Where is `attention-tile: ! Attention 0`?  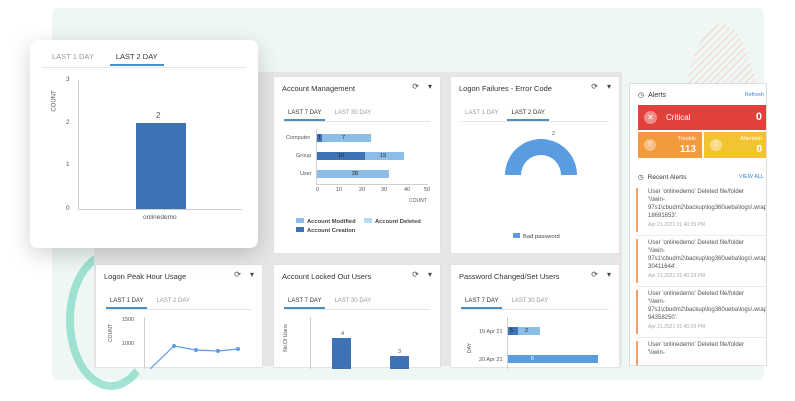 attention-tile: ! Attention 0 is located at coordinates (735, 145).